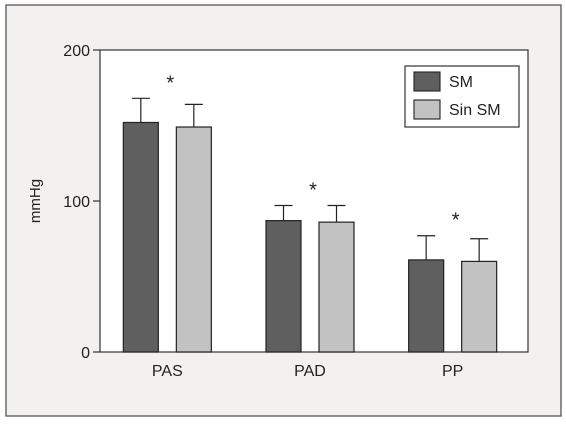 Image resolution: width=566 pixels, height=428 pixels. What do you see at coordinates (76, 51) in the screenshot?
I see `y-tick-label: 200` at bounding box center [76, 51].